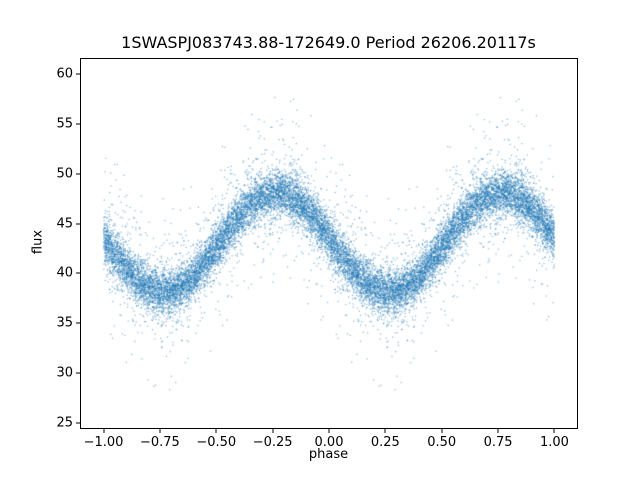  What do you see at coordinates (498, 442) in the screenshot?
I see `x-tick-label: 0.75` at bounding box center [498, 442].